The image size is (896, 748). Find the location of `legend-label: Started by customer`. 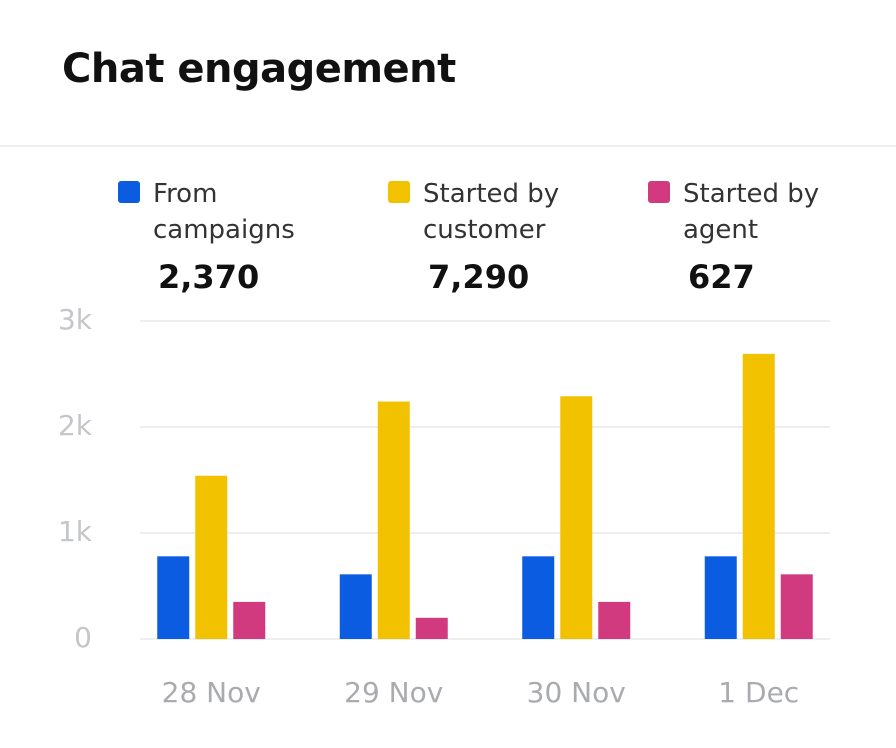

legend-label: Started by customer is located at coordinates (491, 212).